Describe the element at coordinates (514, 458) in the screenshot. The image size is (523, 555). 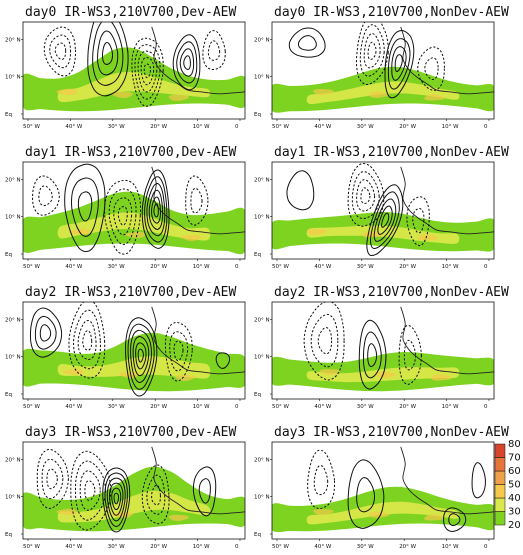
I see `colorbar-label: 70` at that location.